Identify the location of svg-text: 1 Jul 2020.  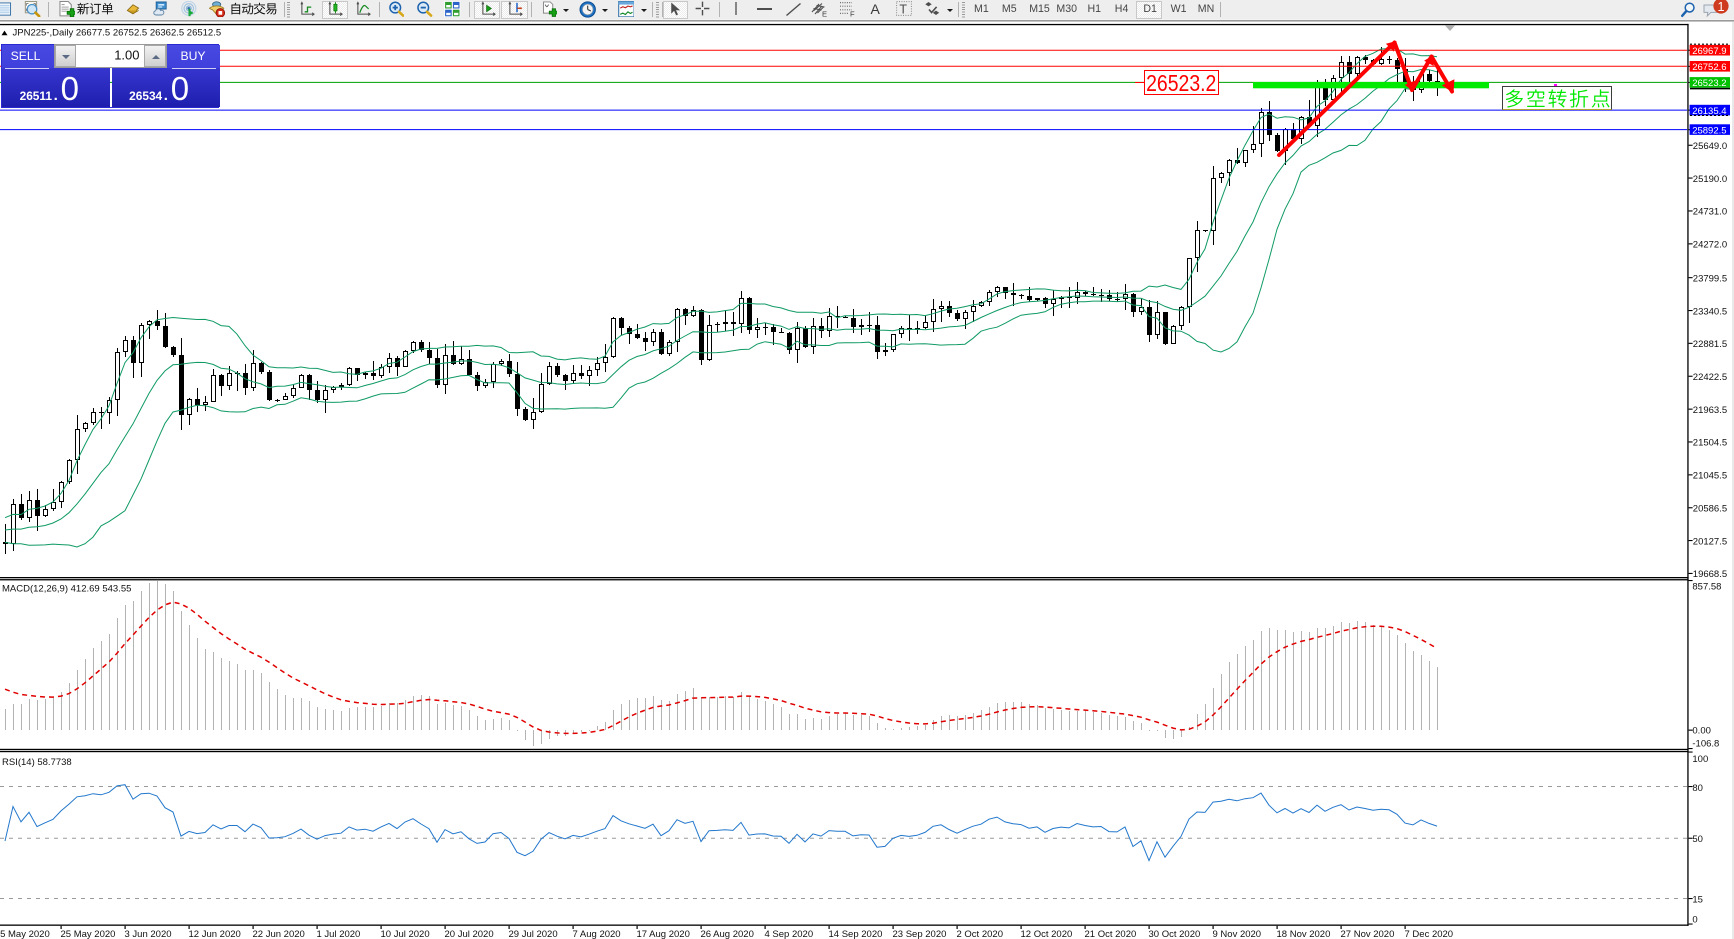
(339, 934).